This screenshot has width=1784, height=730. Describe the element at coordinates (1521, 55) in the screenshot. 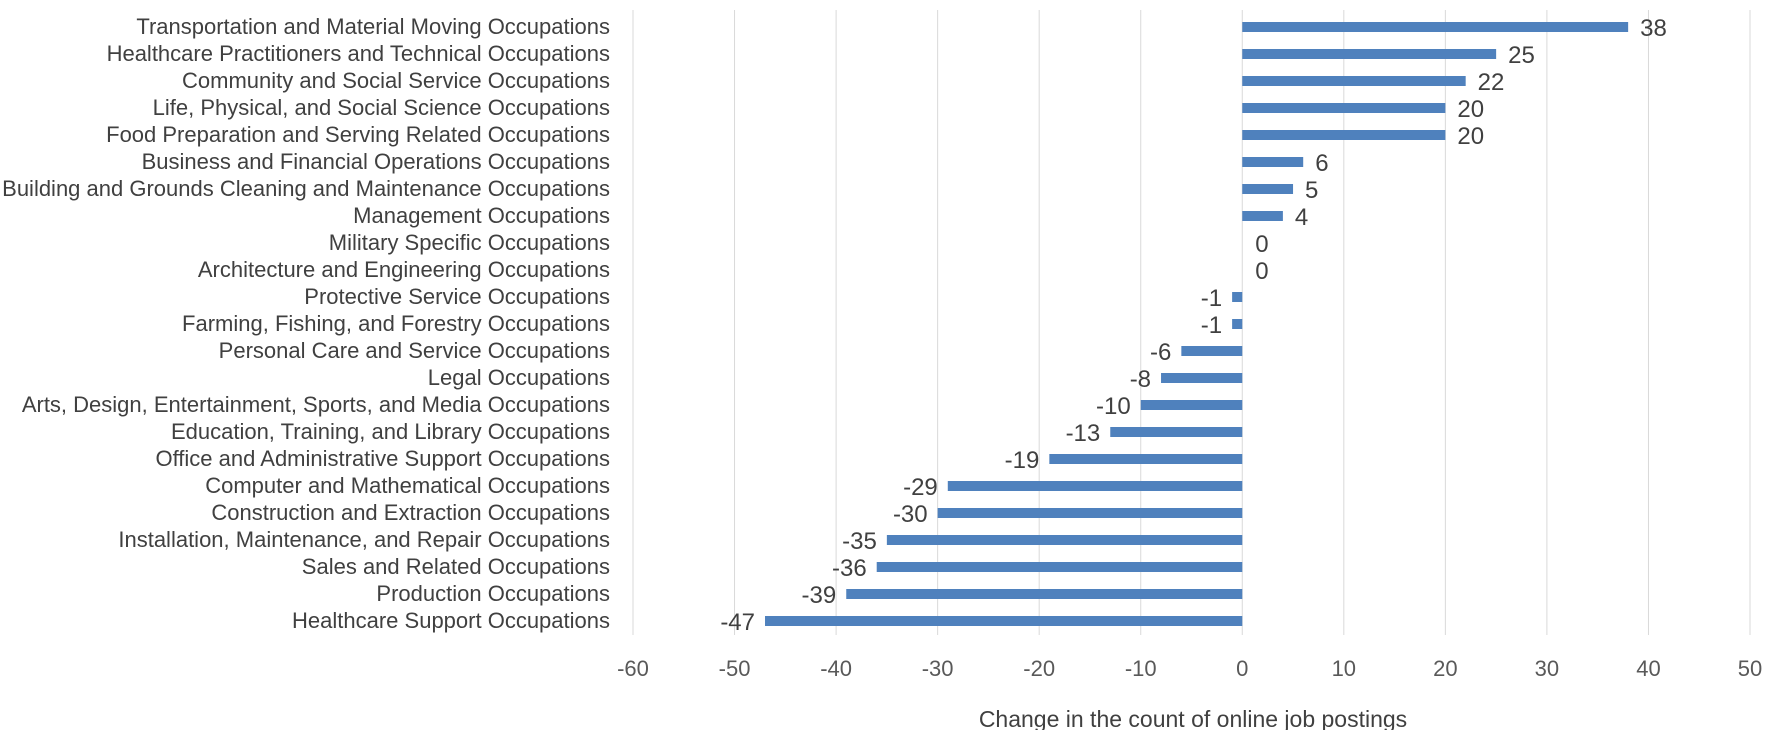

I see `data-label-1: 25` at that location.